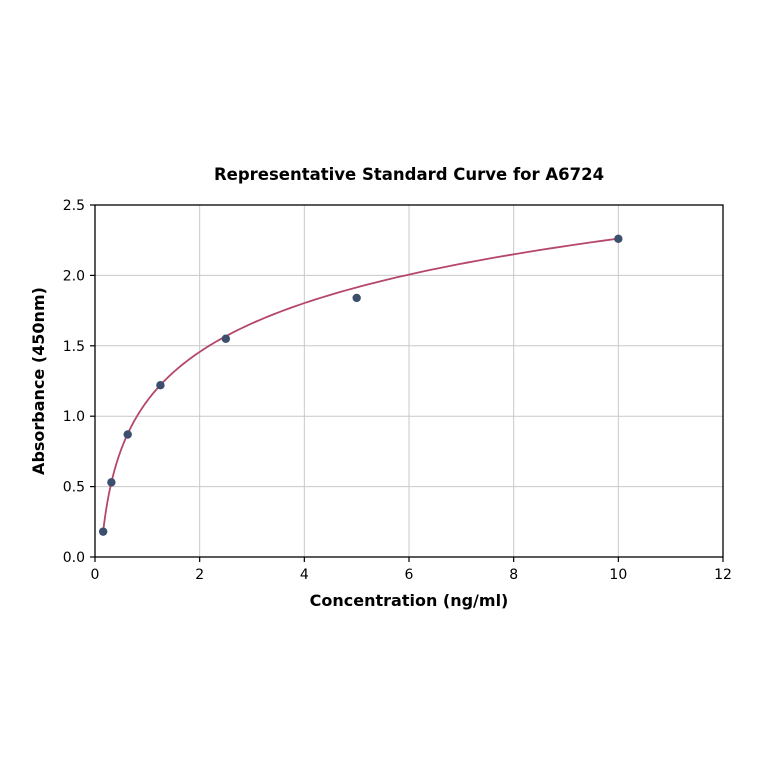 Image resolution: width=764 pixels, height=764 pixels. Describe the element at coordinates (513, 575) in the screenshot. I see `x-tick-label: 8` at that location.